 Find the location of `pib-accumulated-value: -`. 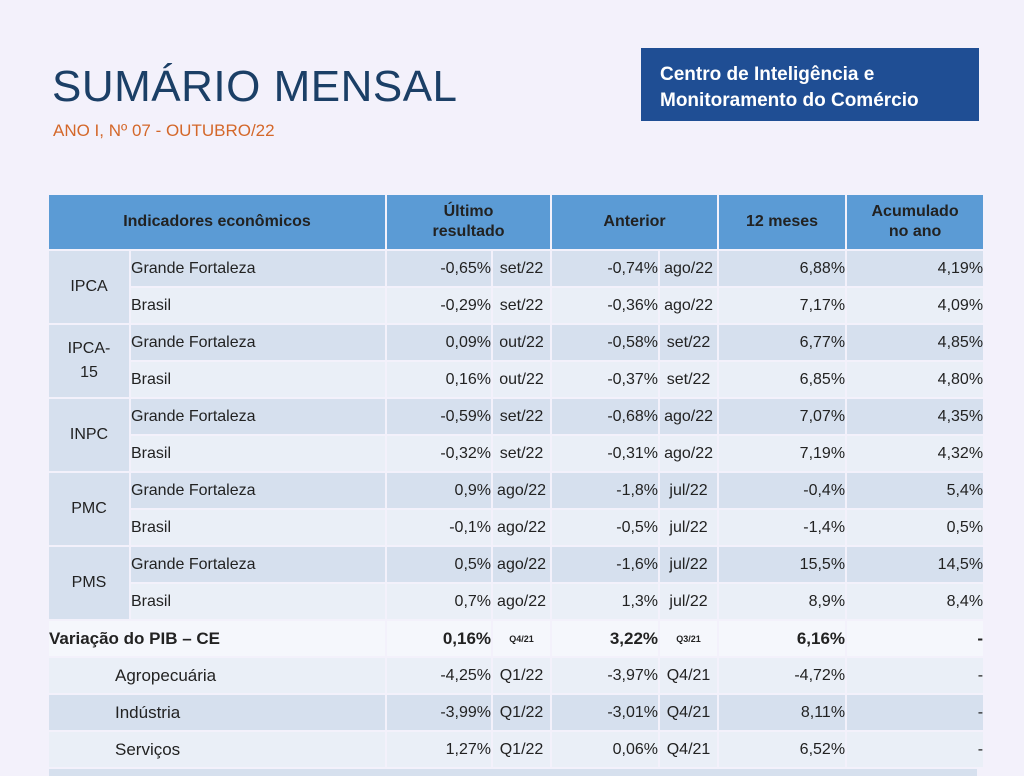

pib-accumulated-value: - is located at coordinates (915, 638).